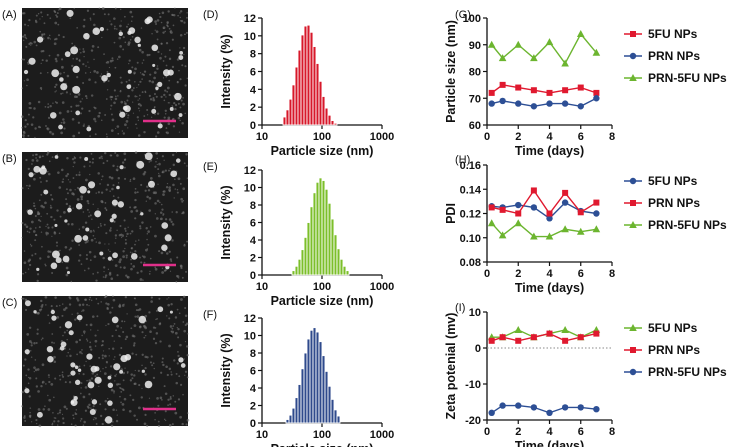 The image size is (745, 447). Describe the element at coordinates (329, 120) in the screenshot. I see `bar` at that location.